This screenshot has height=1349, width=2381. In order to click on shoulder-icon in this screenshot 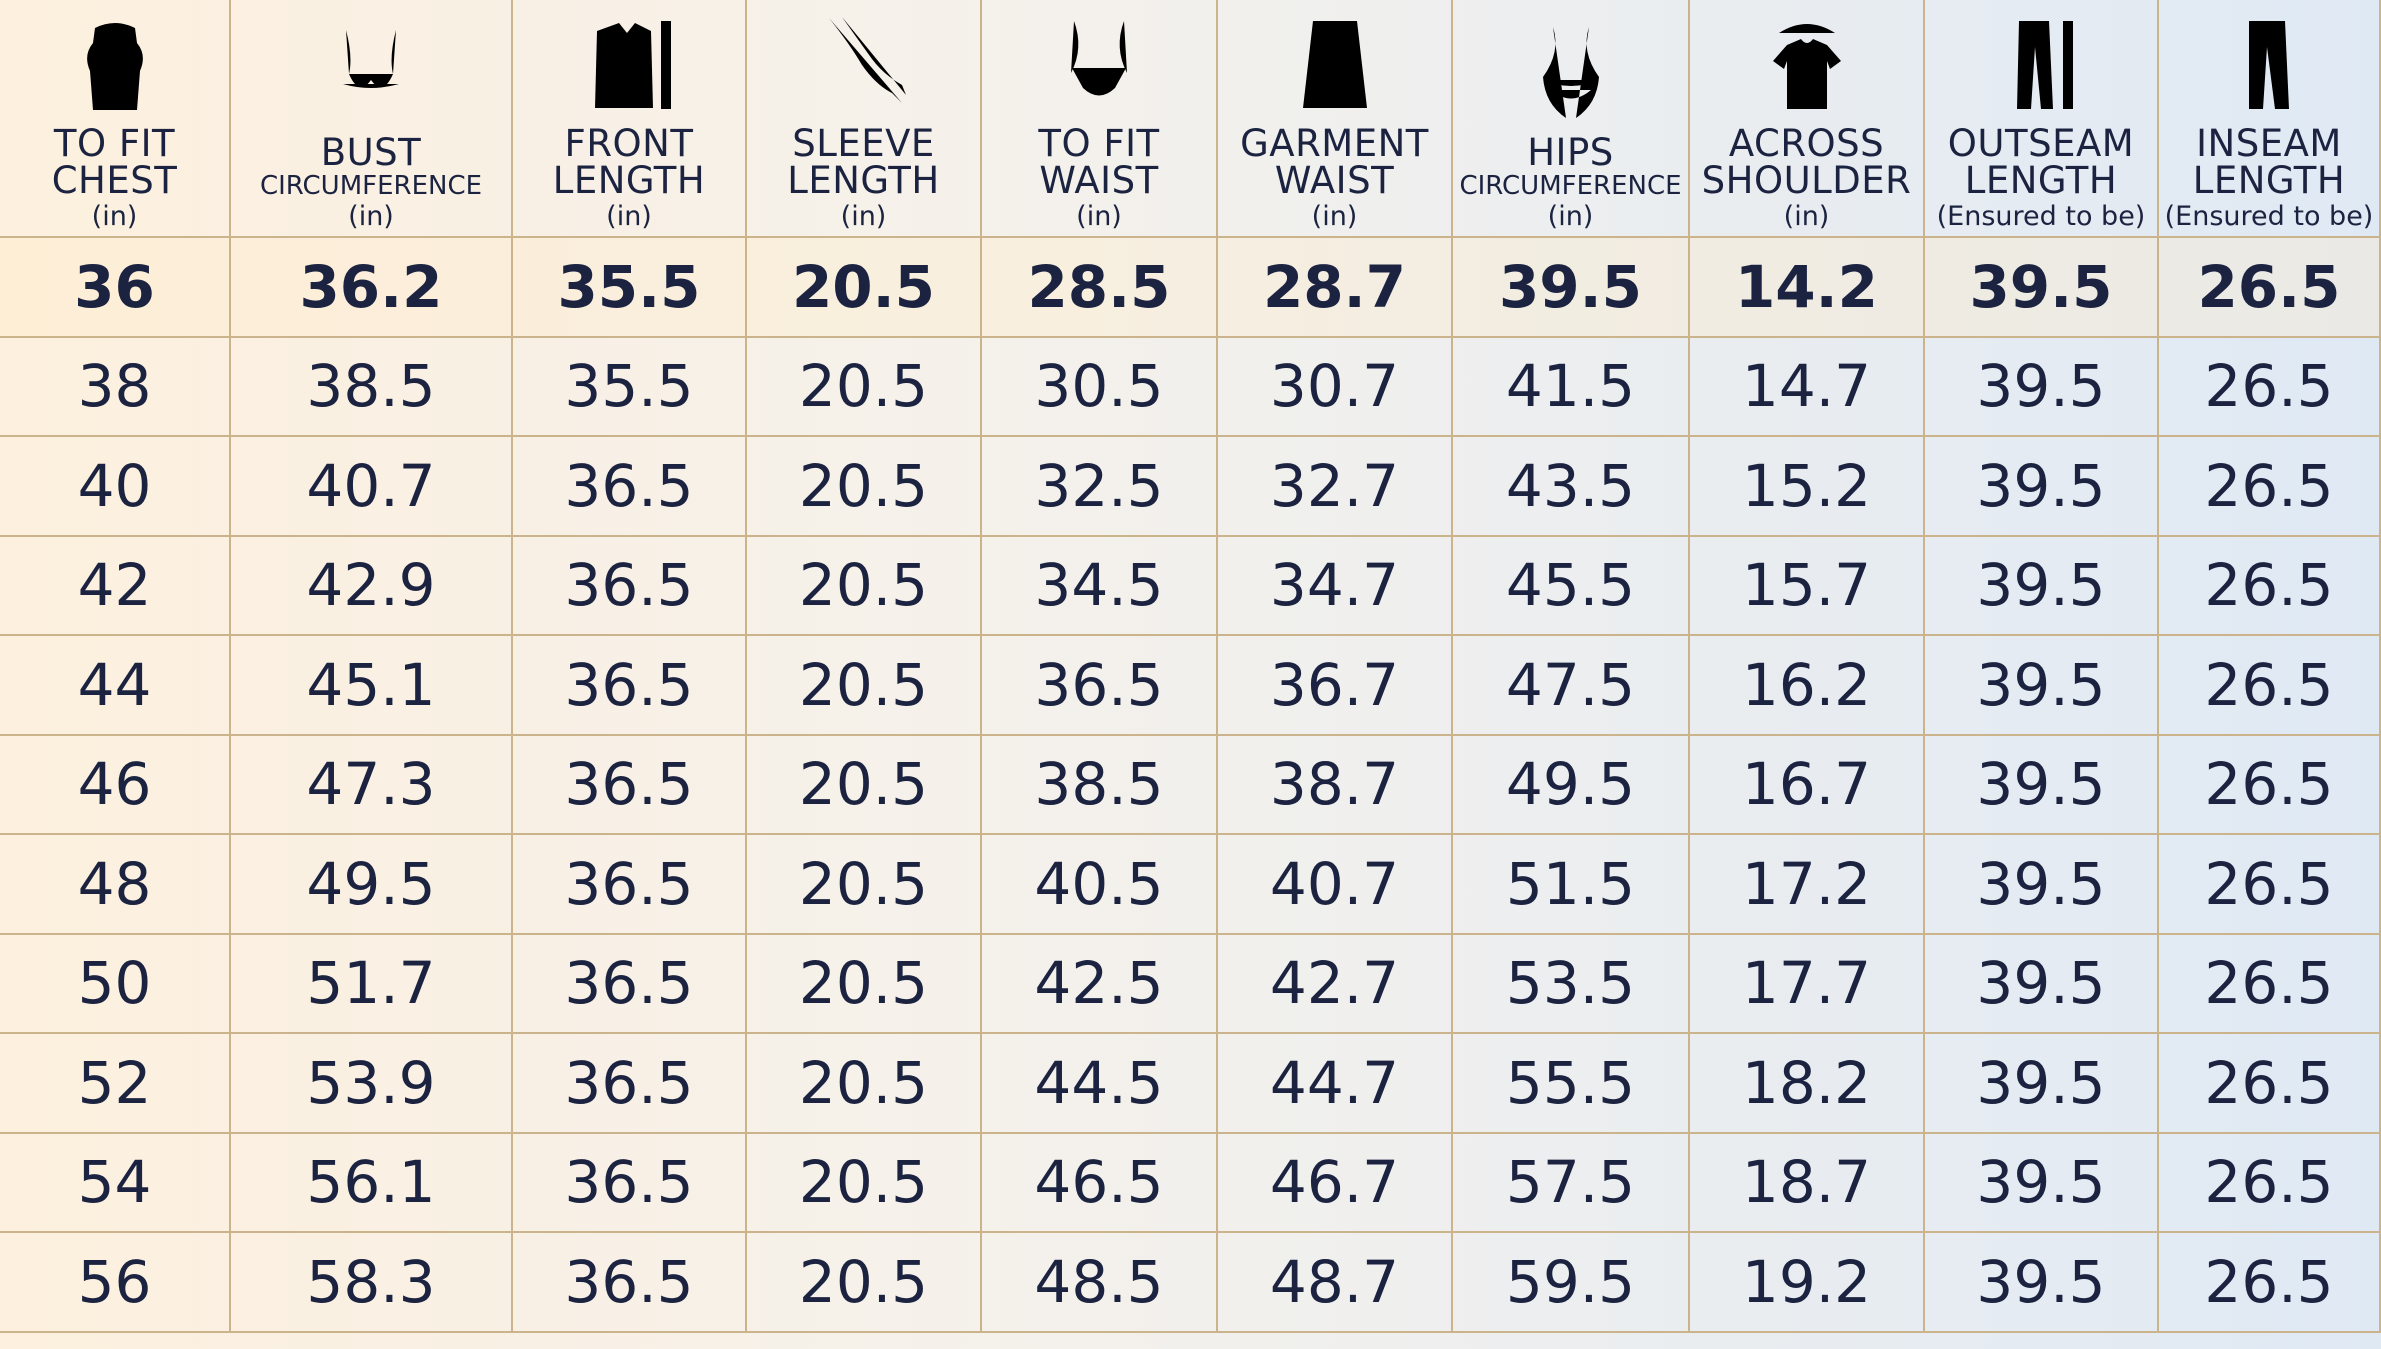, I will do `click(1806, 66)`.